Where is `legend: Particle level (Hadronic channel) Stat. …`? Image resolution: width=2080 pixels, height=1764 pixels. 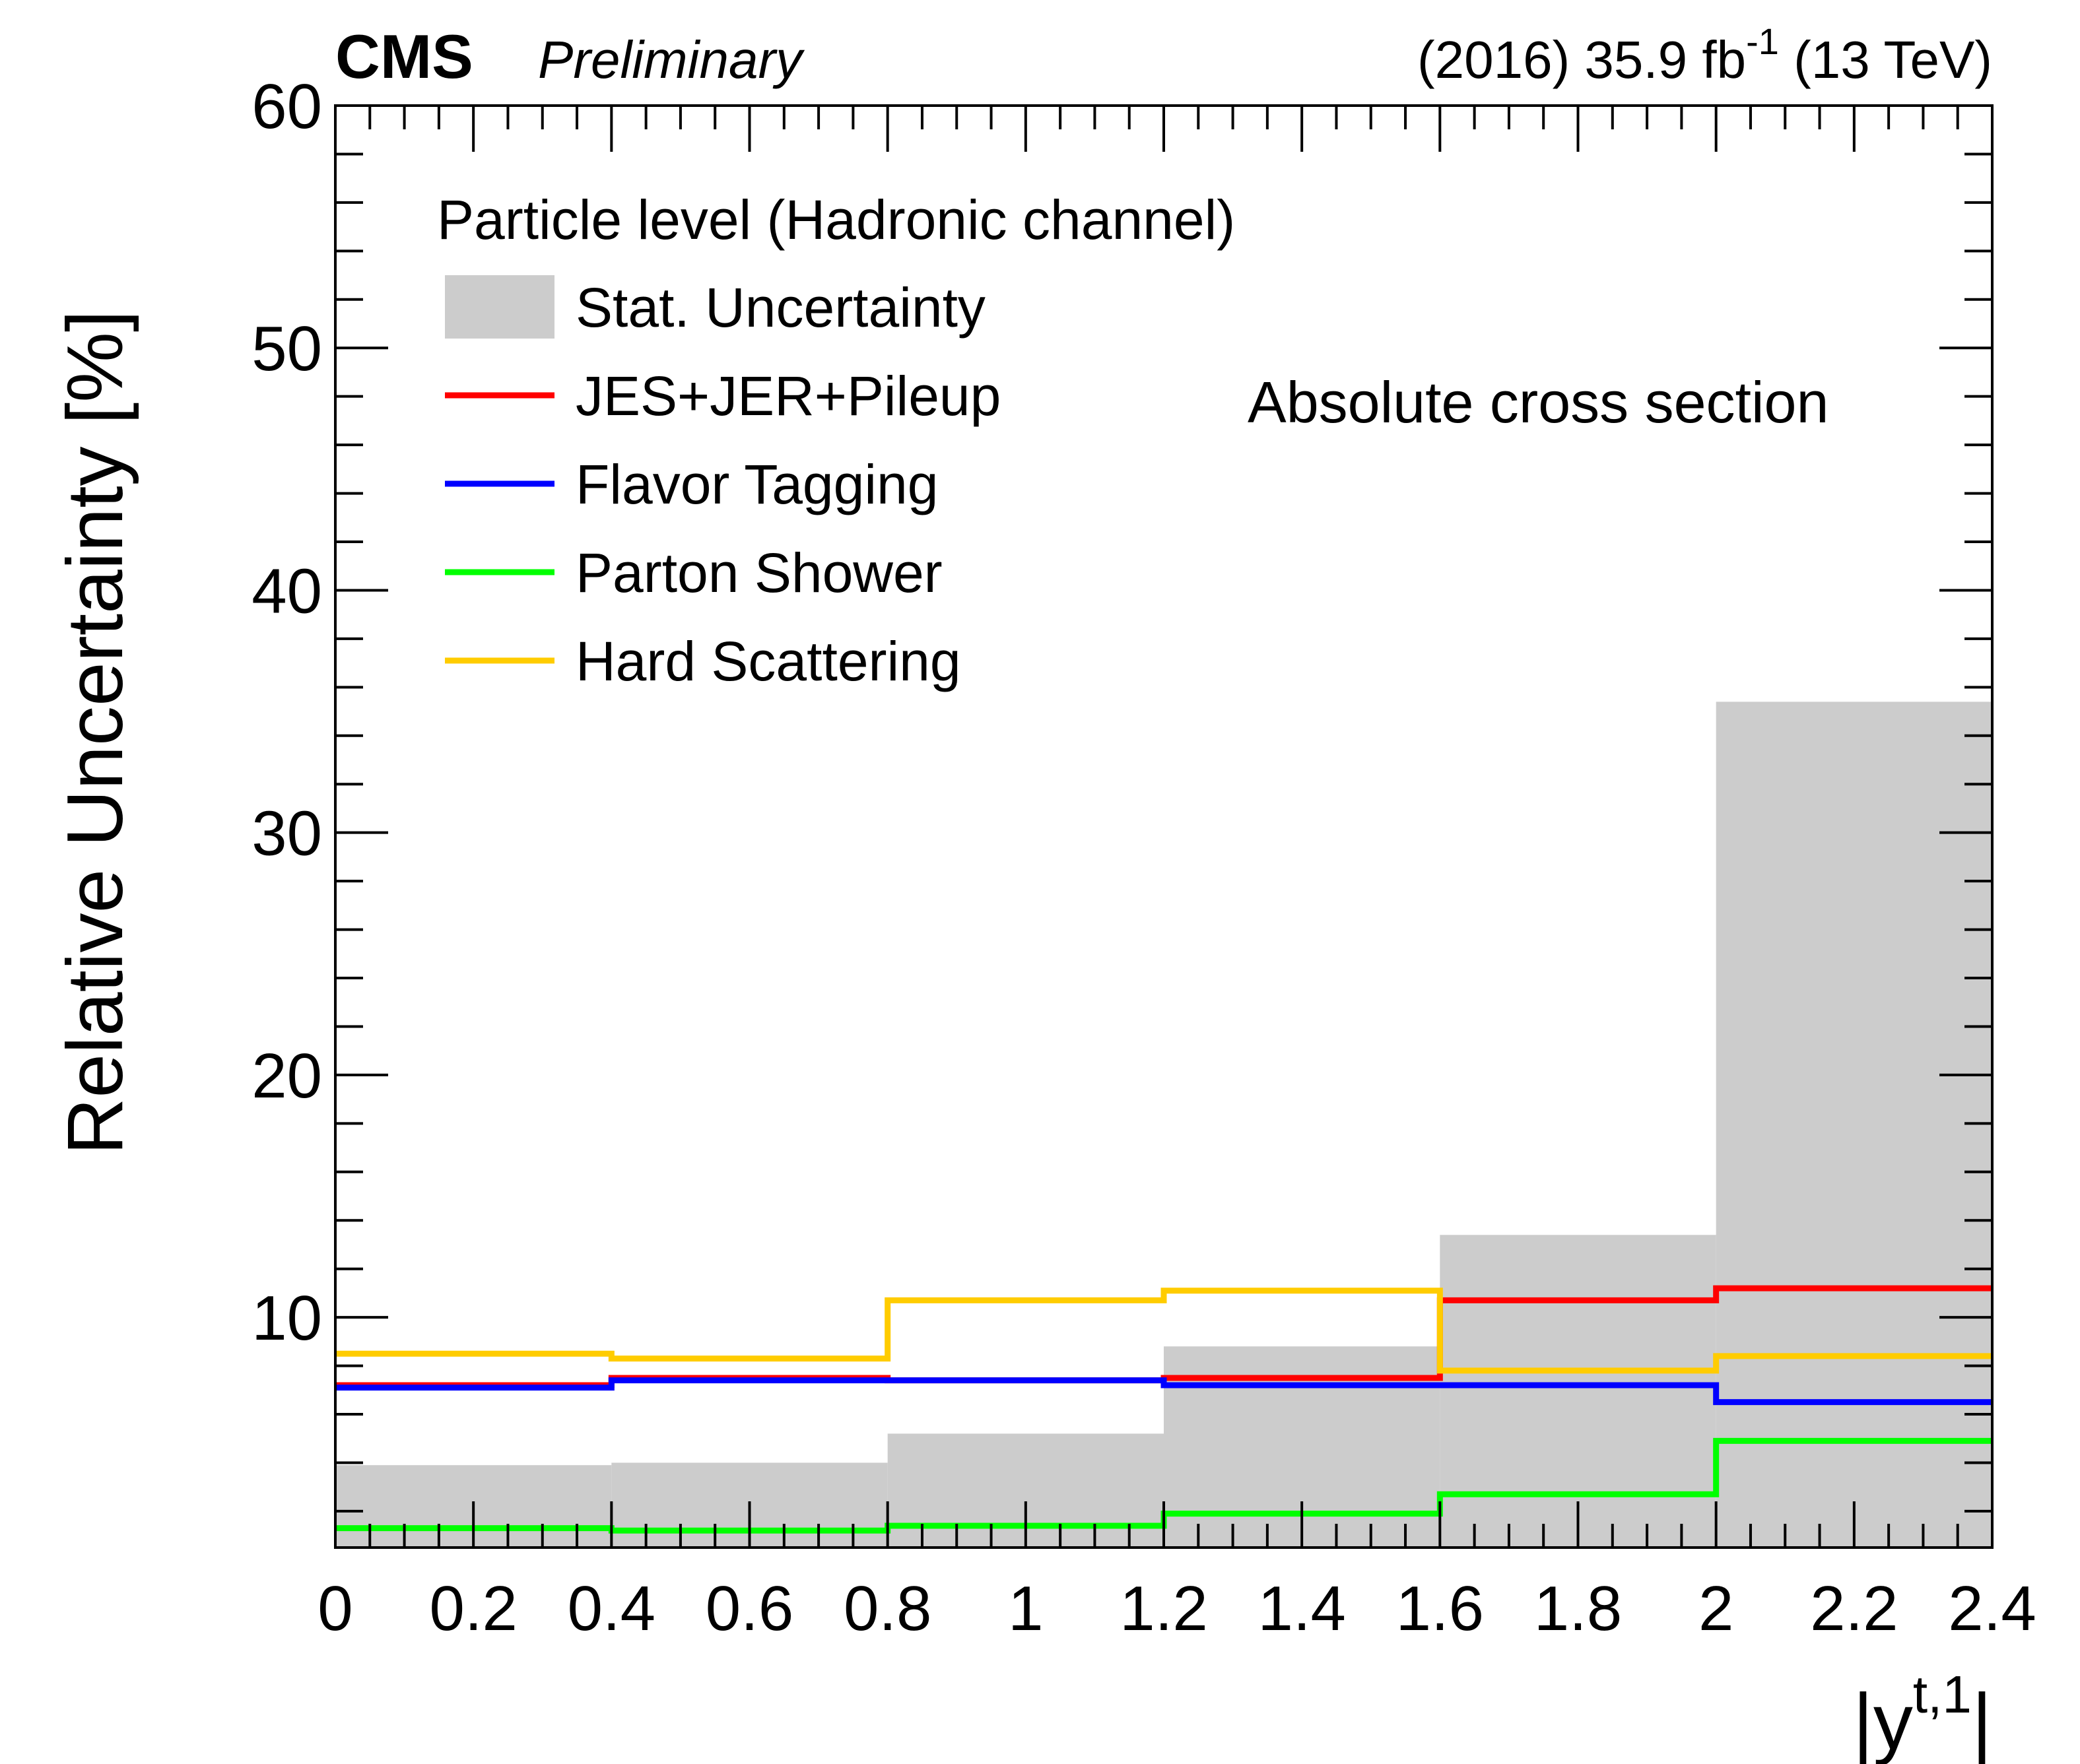 legend: Particle level (Hadronic channel) Stat. … is located at coordinates (836, 440).